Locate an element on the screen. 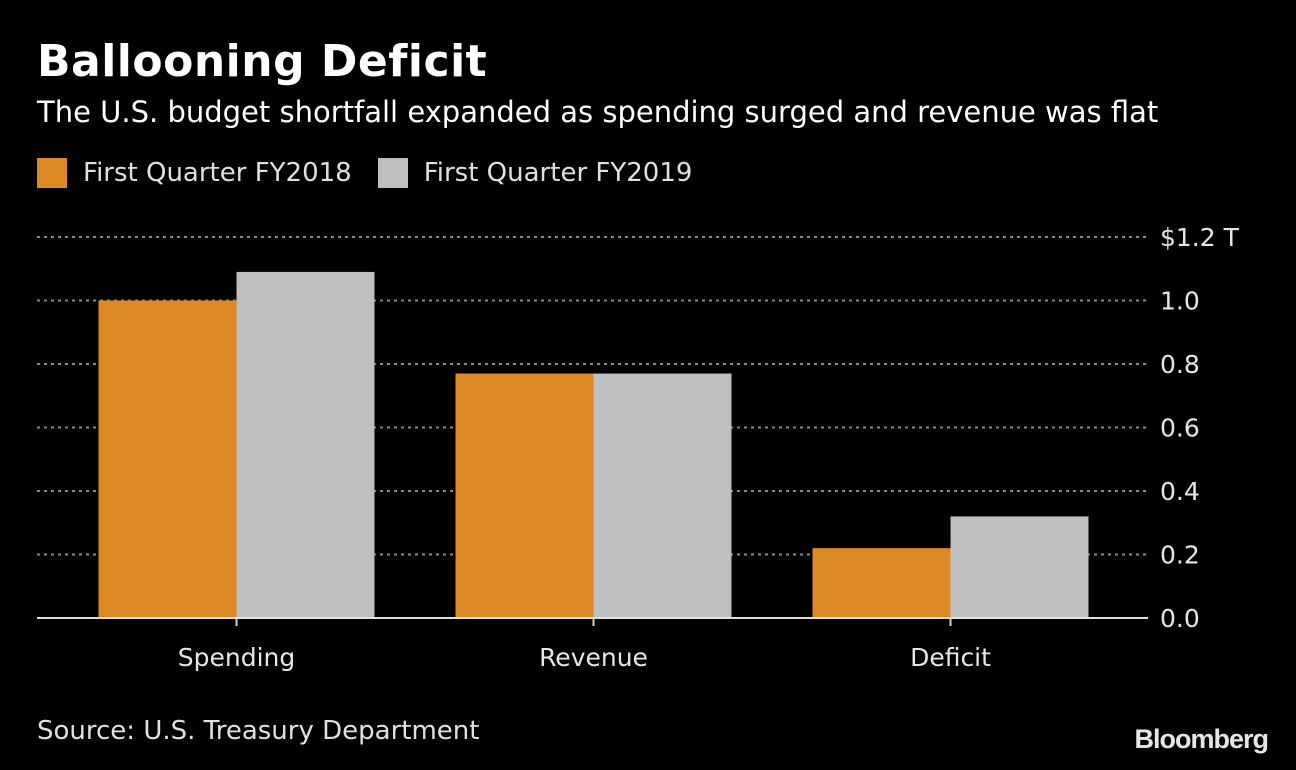 The image size is (1296, 770). chart-title: Ballooning Deficit is located at coordinates (262, 61).